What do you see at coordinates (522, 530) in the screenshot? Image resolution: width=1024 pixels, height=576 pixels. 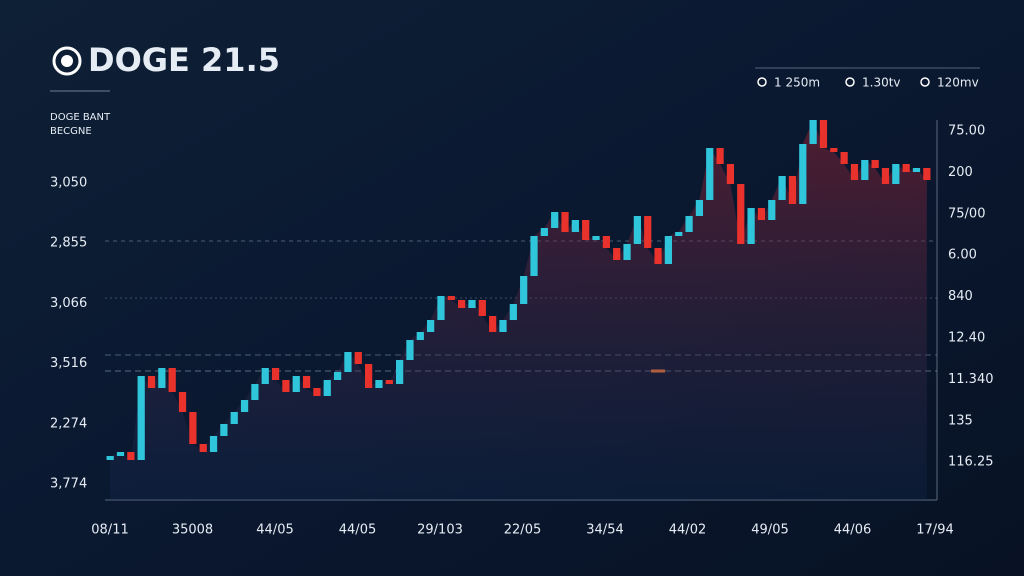 I see `x-tick-label: 22/05` at bounding box center [522, 530].